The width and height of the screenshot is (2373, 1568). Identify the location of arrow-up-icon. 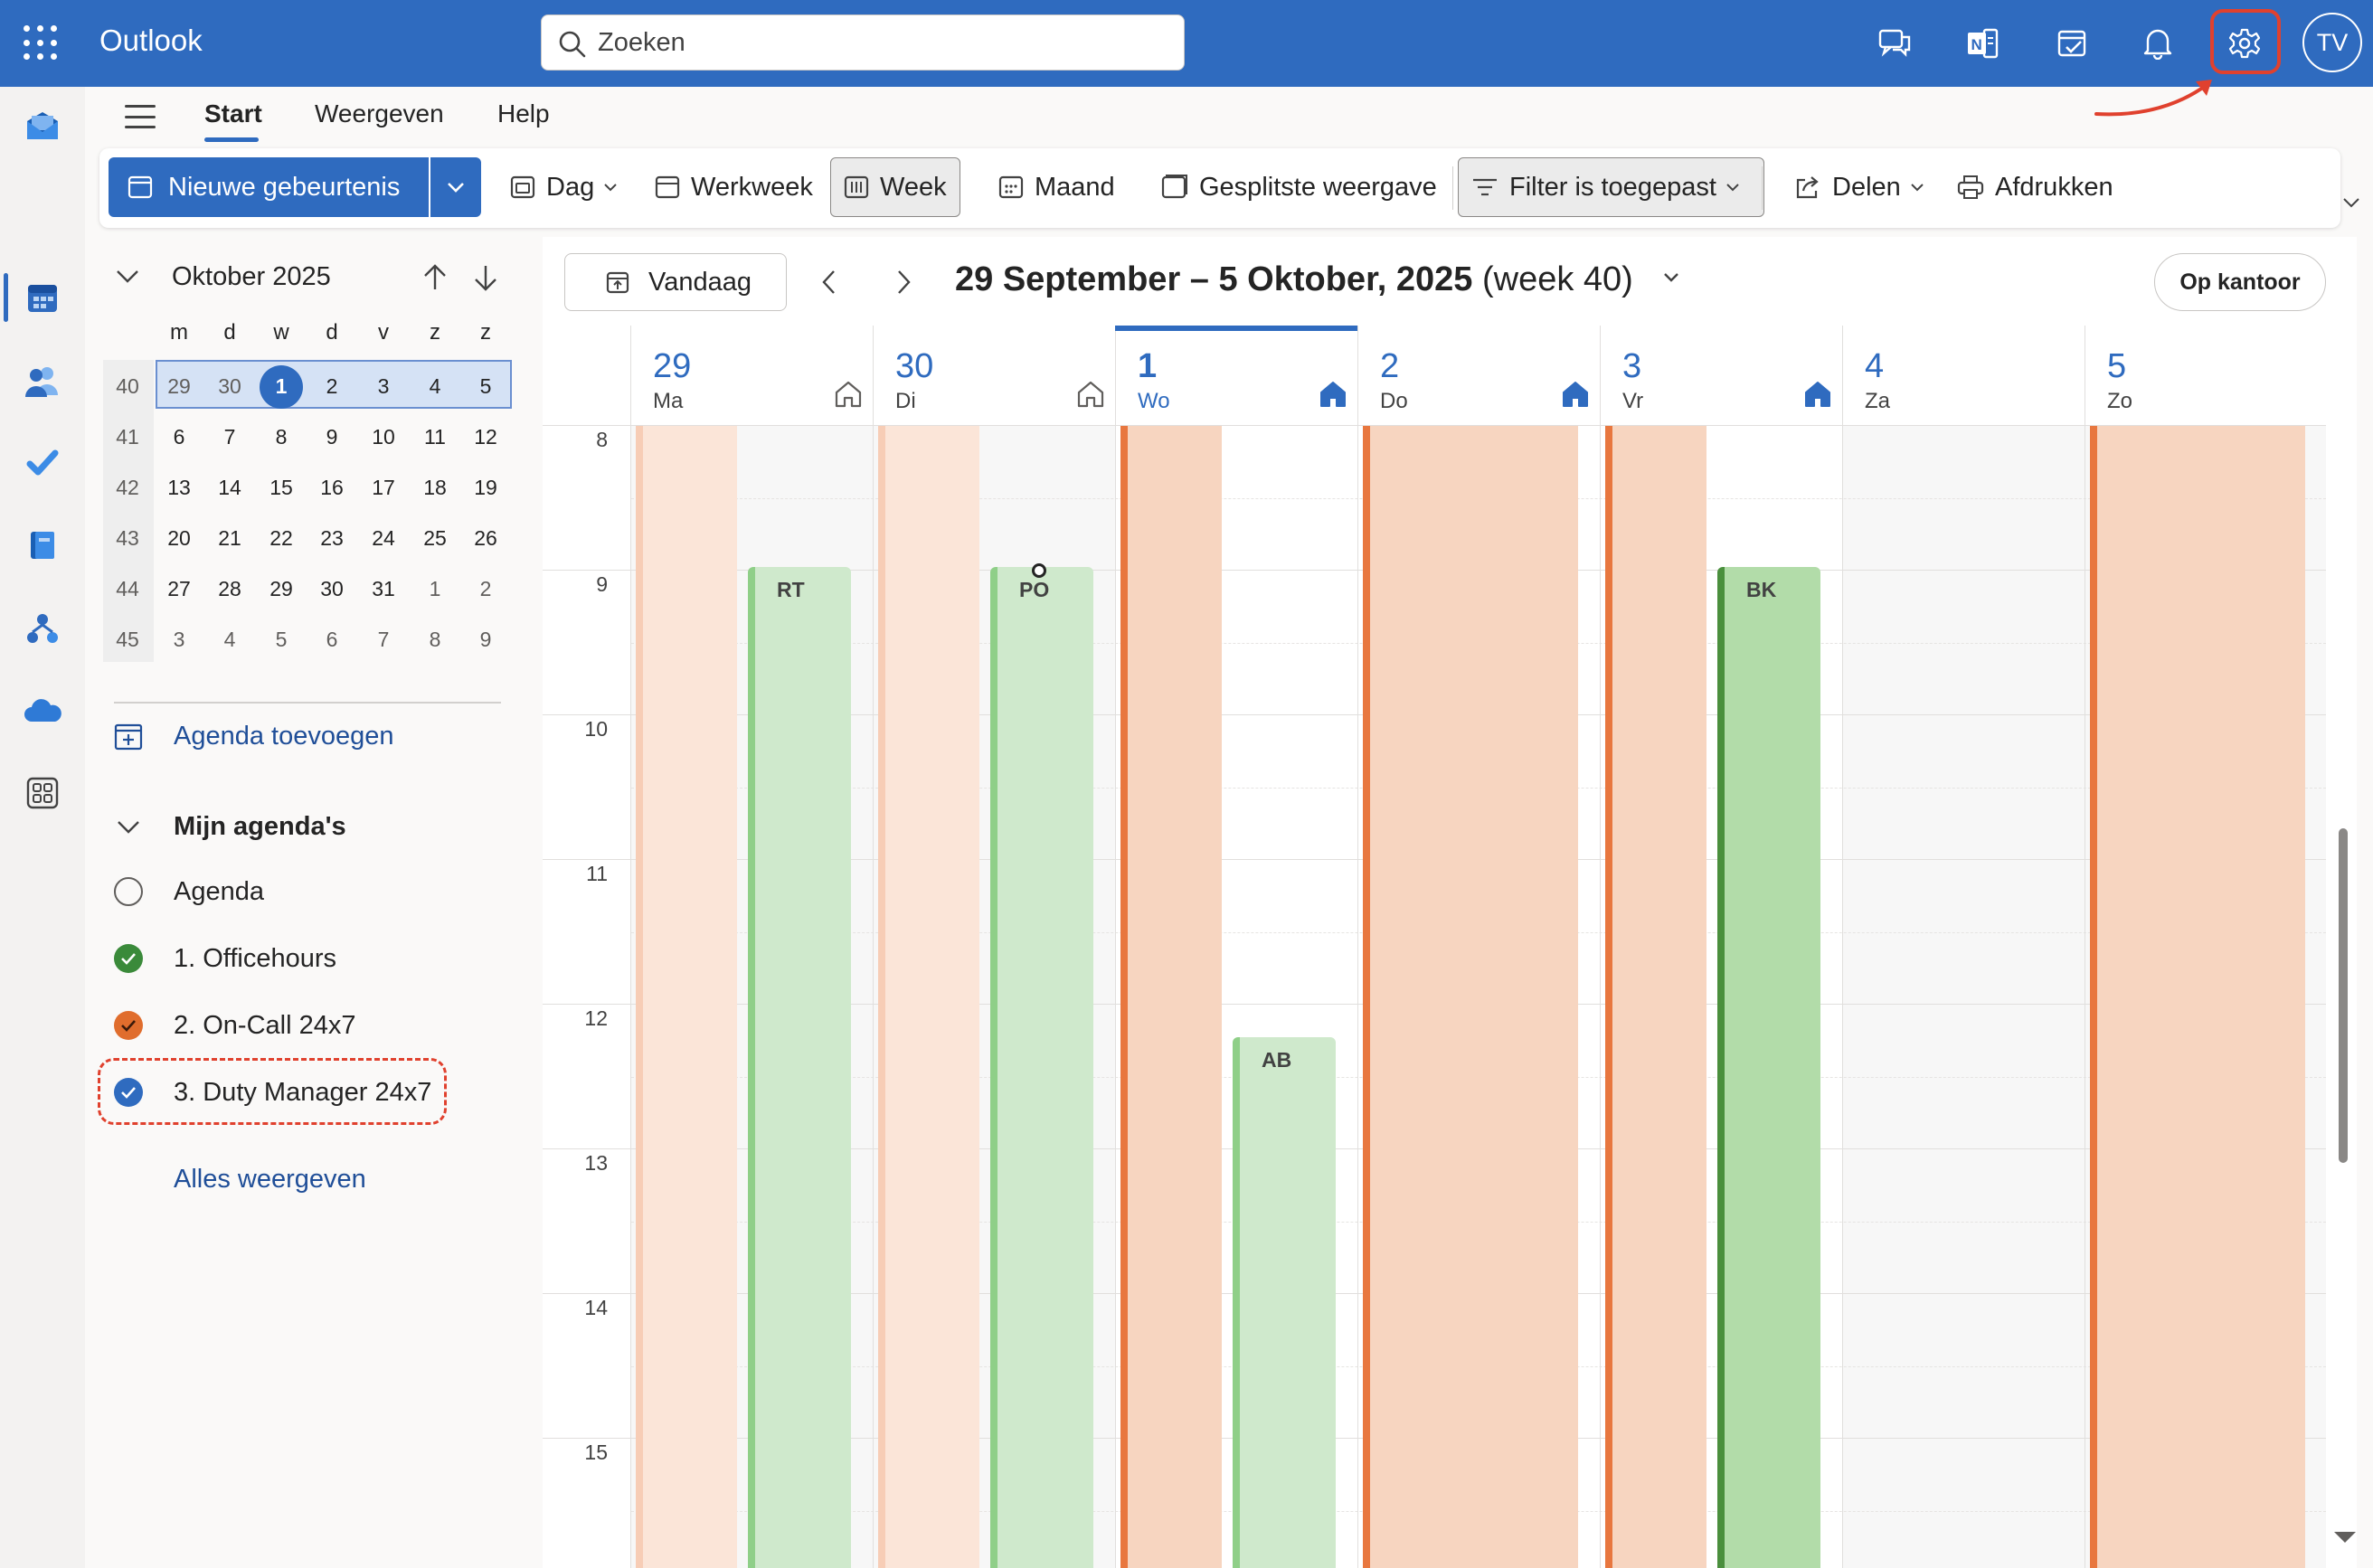
(435, 277).